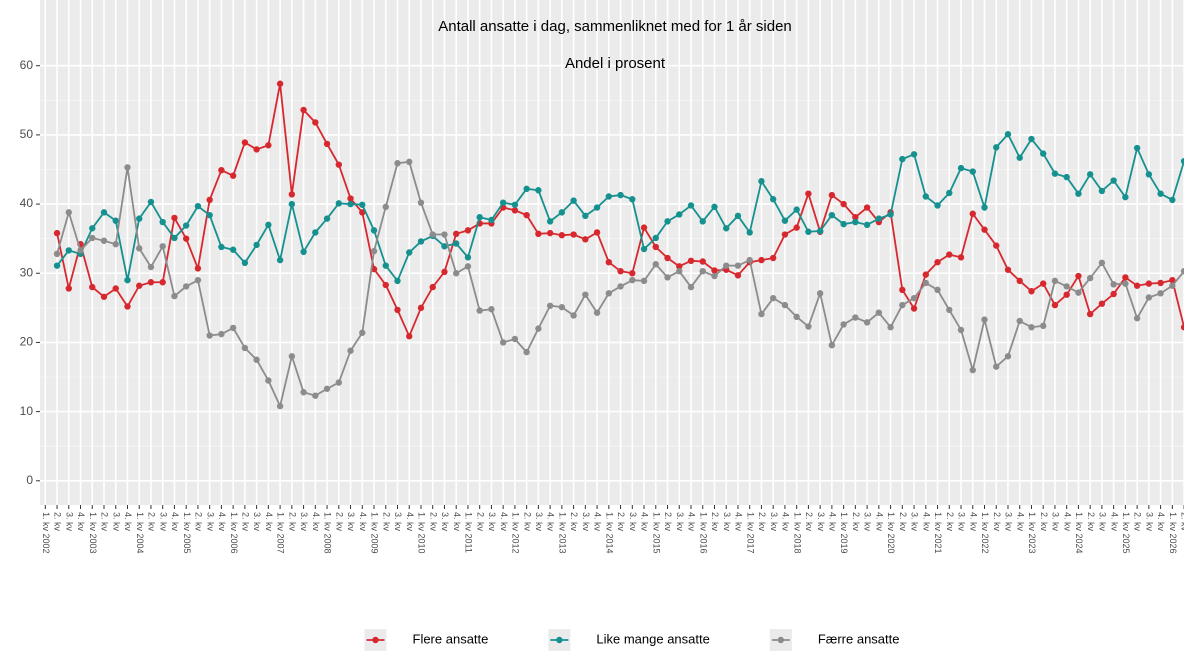 The width and height of the screenshot is (1184, 656). What do you see at coordinates (844, 533) in the screenshot?
I see `x-tick-label: 1. kv 2019` at bounding box center [844, 533].